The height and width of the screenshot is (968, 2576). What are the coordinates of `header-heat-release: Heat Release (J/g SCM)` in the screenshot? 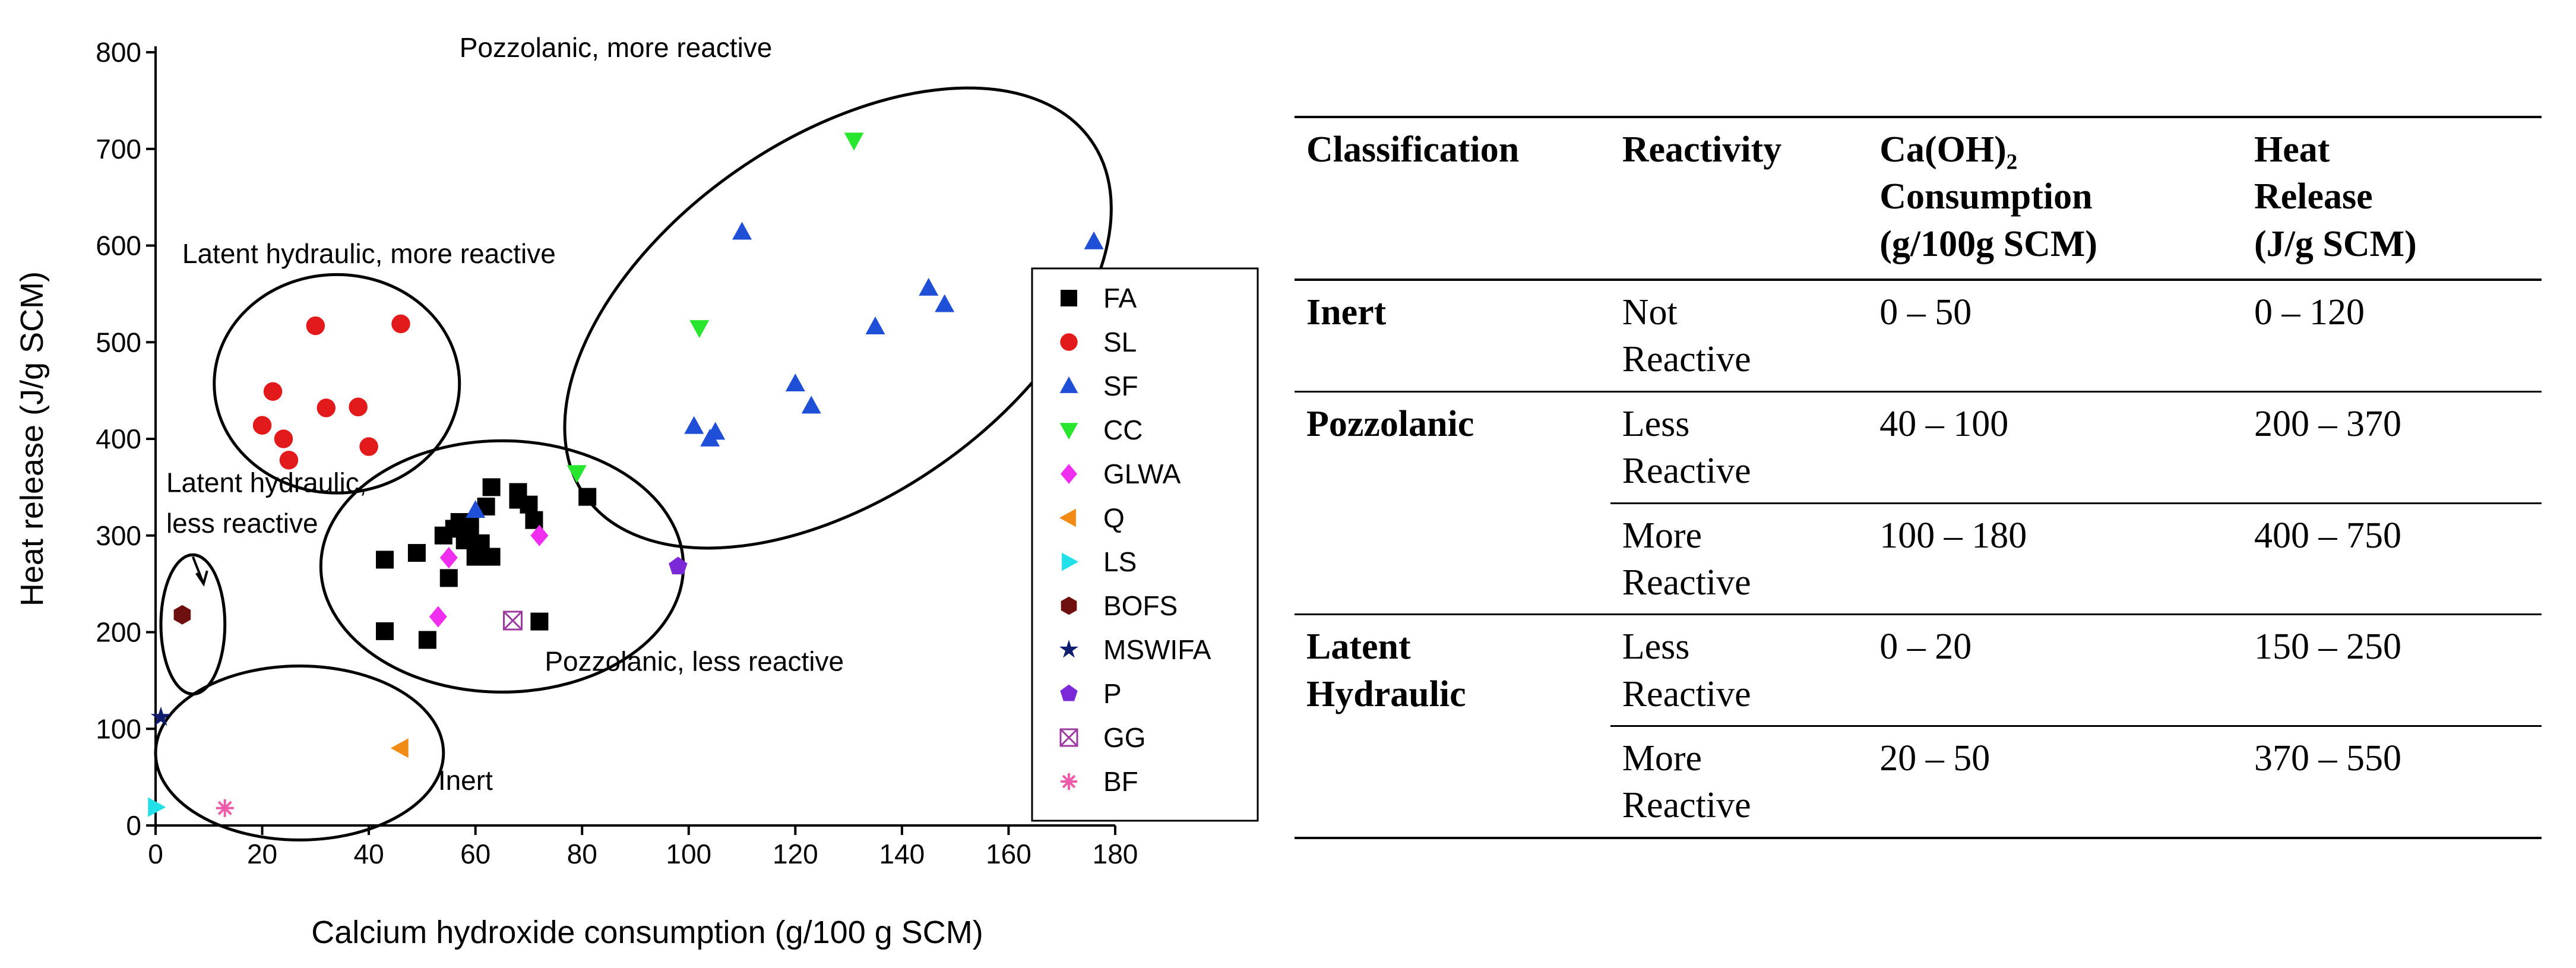 It's located at (2392, 198).